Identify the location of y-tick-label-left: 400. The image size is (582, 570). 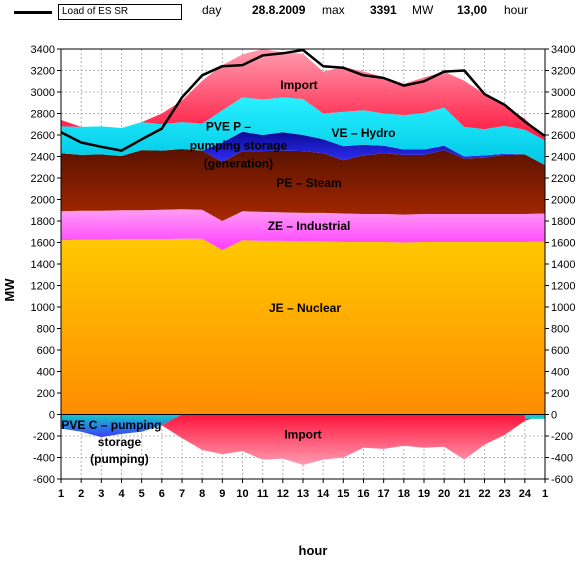
(46, 373).